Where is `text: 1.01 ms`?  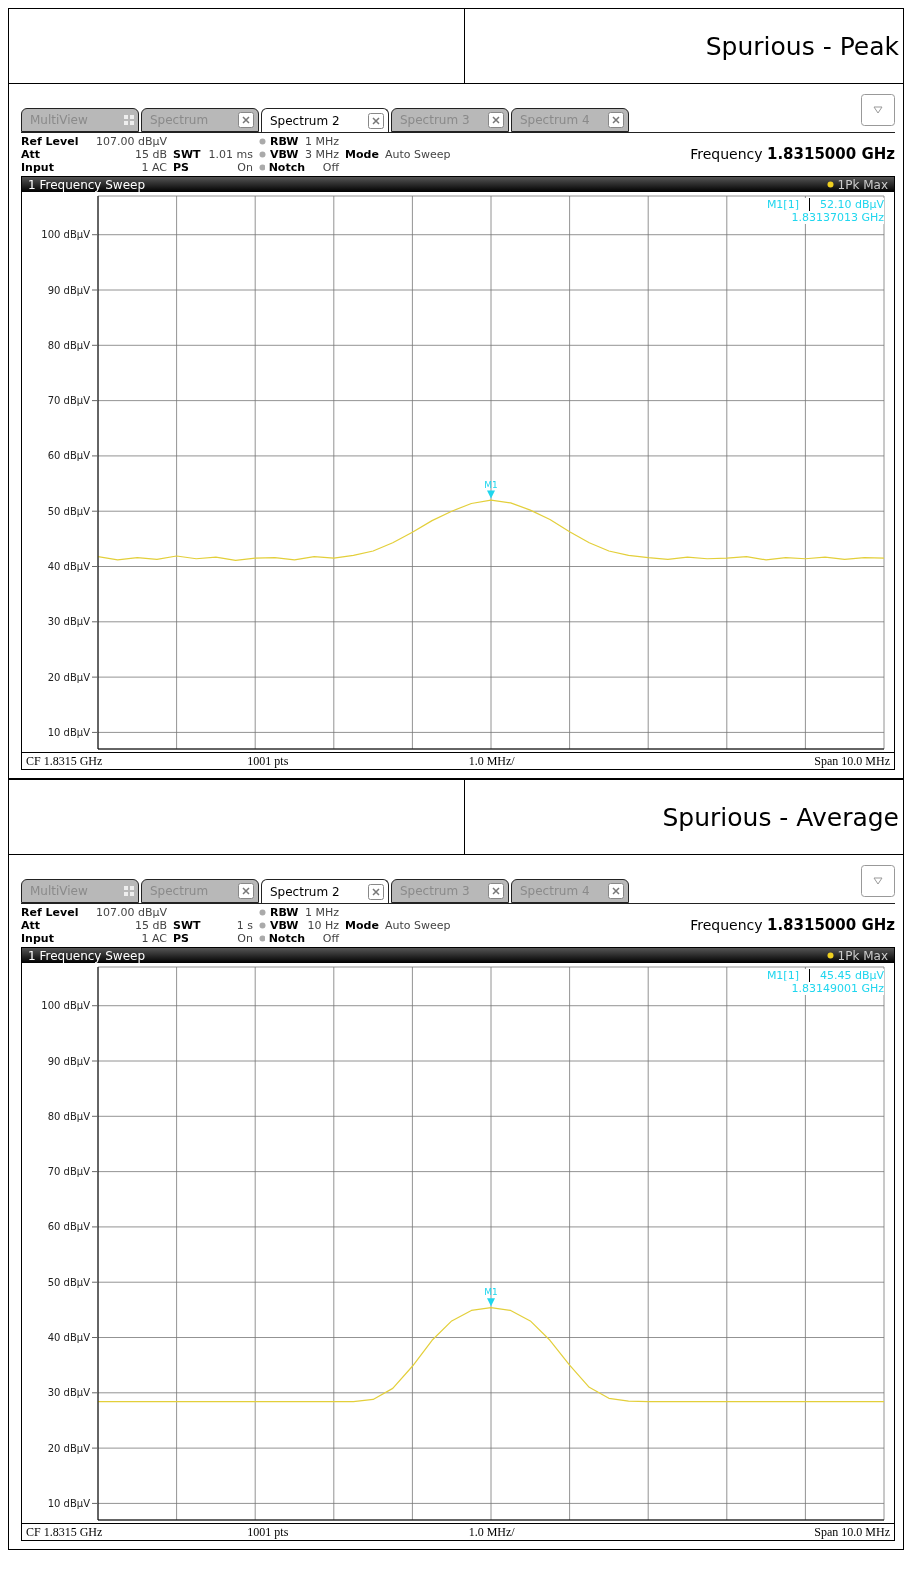 text: 1.01 ms is located at coordinates (231, 154).